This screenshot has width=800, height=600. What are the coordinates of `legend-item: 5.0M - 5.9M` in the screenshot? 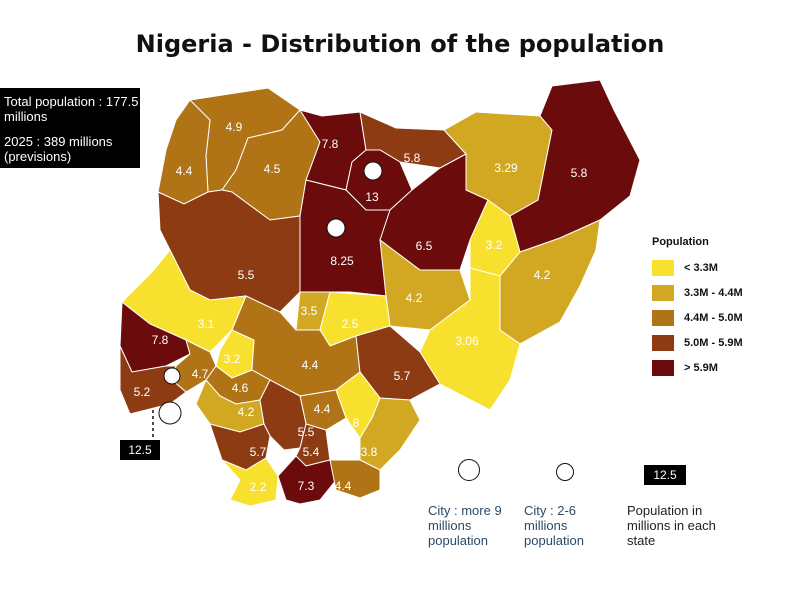 It's located at (722, 343).